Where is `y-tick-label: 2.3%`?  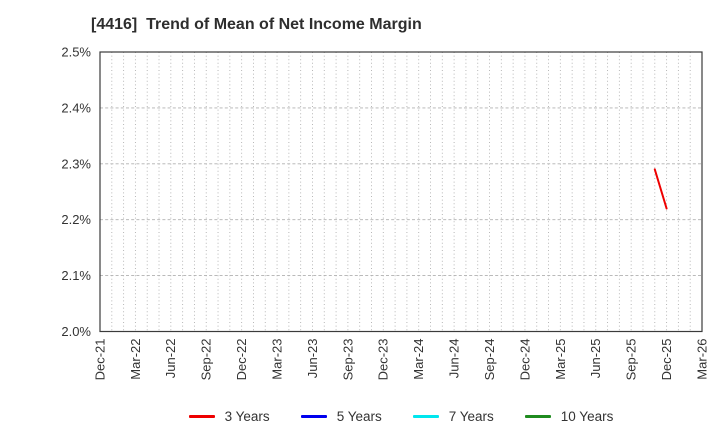
y-tick-label: 2.3% is located at coordinates (76, 163).